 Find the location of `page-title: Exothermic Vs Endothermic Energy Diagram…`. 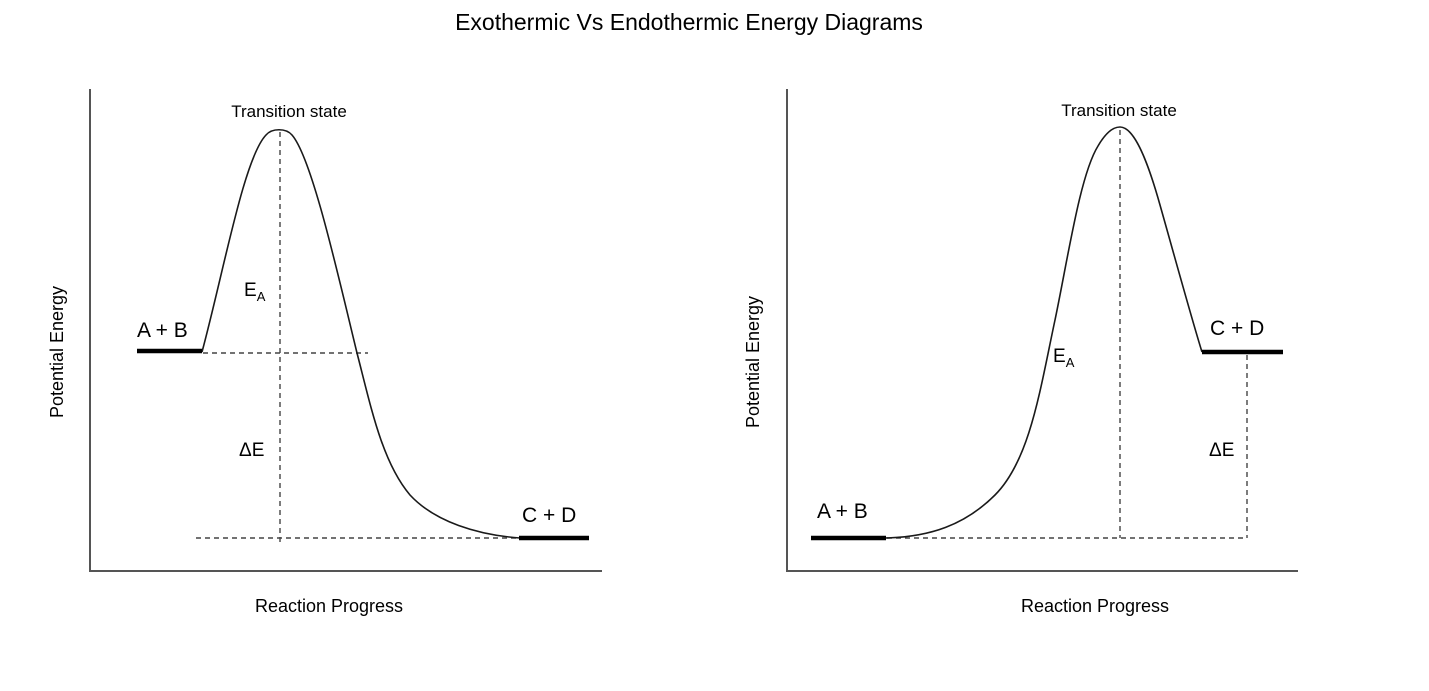

page-title: Exothermic Vs Endothermic Energy Diagram… is located at coordinates (689, 22).